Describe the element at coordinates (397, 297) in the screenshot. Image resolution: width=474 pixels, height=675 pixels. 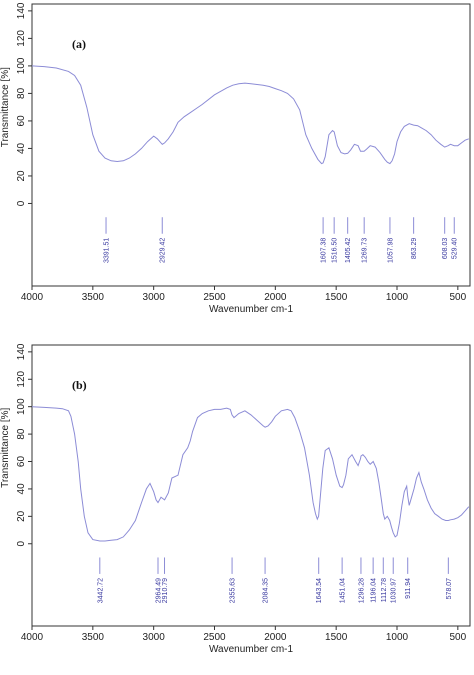
I see `panel-a-x-tick-label: 1000` at that location.